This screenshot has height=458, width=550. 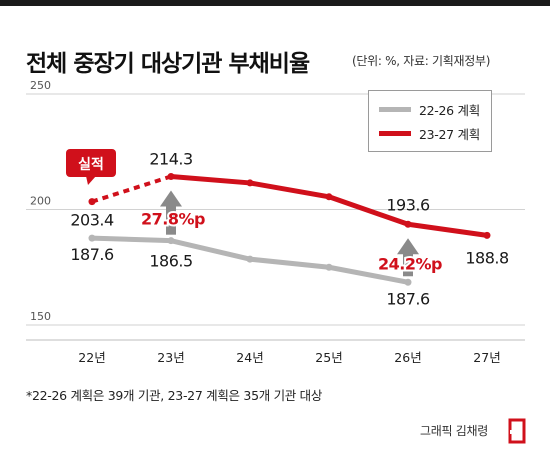 What do you see at coordinates (275, 3) in the screenshot?
I see `top-rule` at bounding box center [275, 3].